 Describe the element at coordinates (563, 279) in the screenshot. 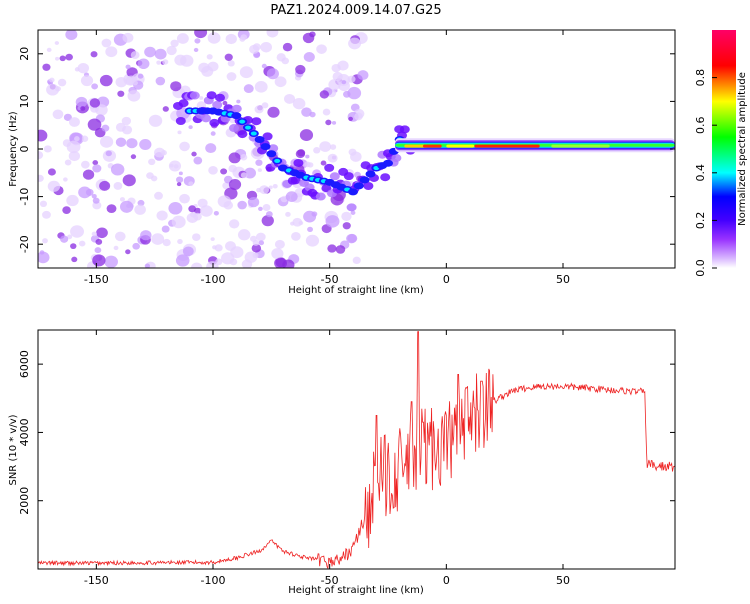

I see `x-tick-label: 50` at that location.